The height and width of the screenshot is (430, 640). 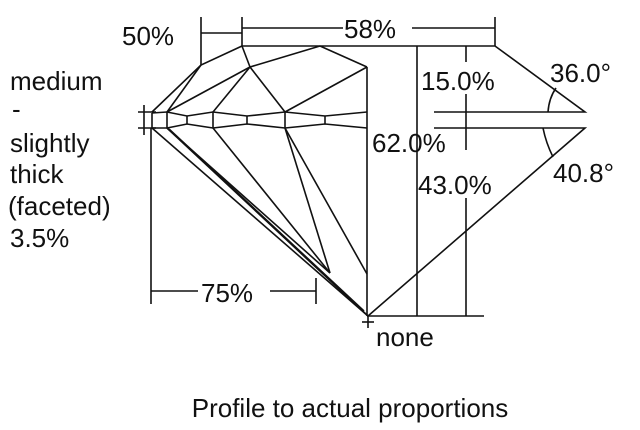 What do you see at coordinates (37, 174) in the screenshot?
I see `girdle-label-4: thick` at bounding box center [37, 174].